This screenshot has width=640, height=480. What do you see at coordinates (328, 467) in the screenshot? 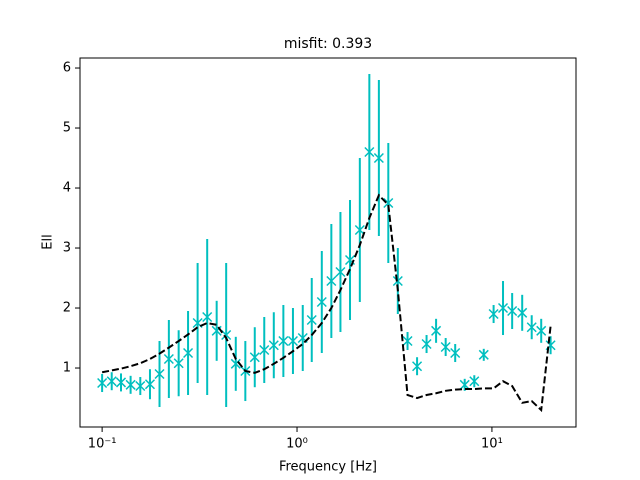
I see `x-axis-label: Frequency [Hz]` at bounding box center [328, 467].